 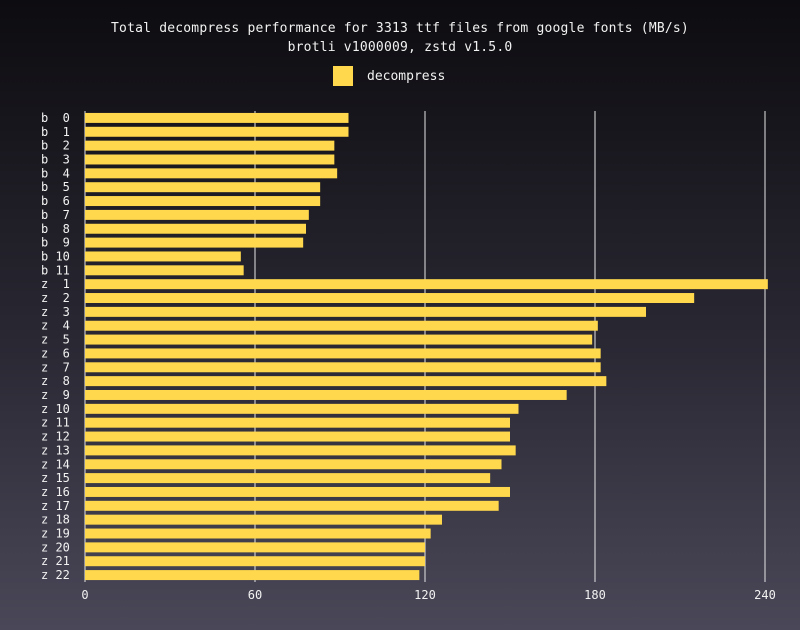 What do you see at coordinates (55, 575) in the screenshot?
I see `category-label: z 22` at bounding box center [55, 575].